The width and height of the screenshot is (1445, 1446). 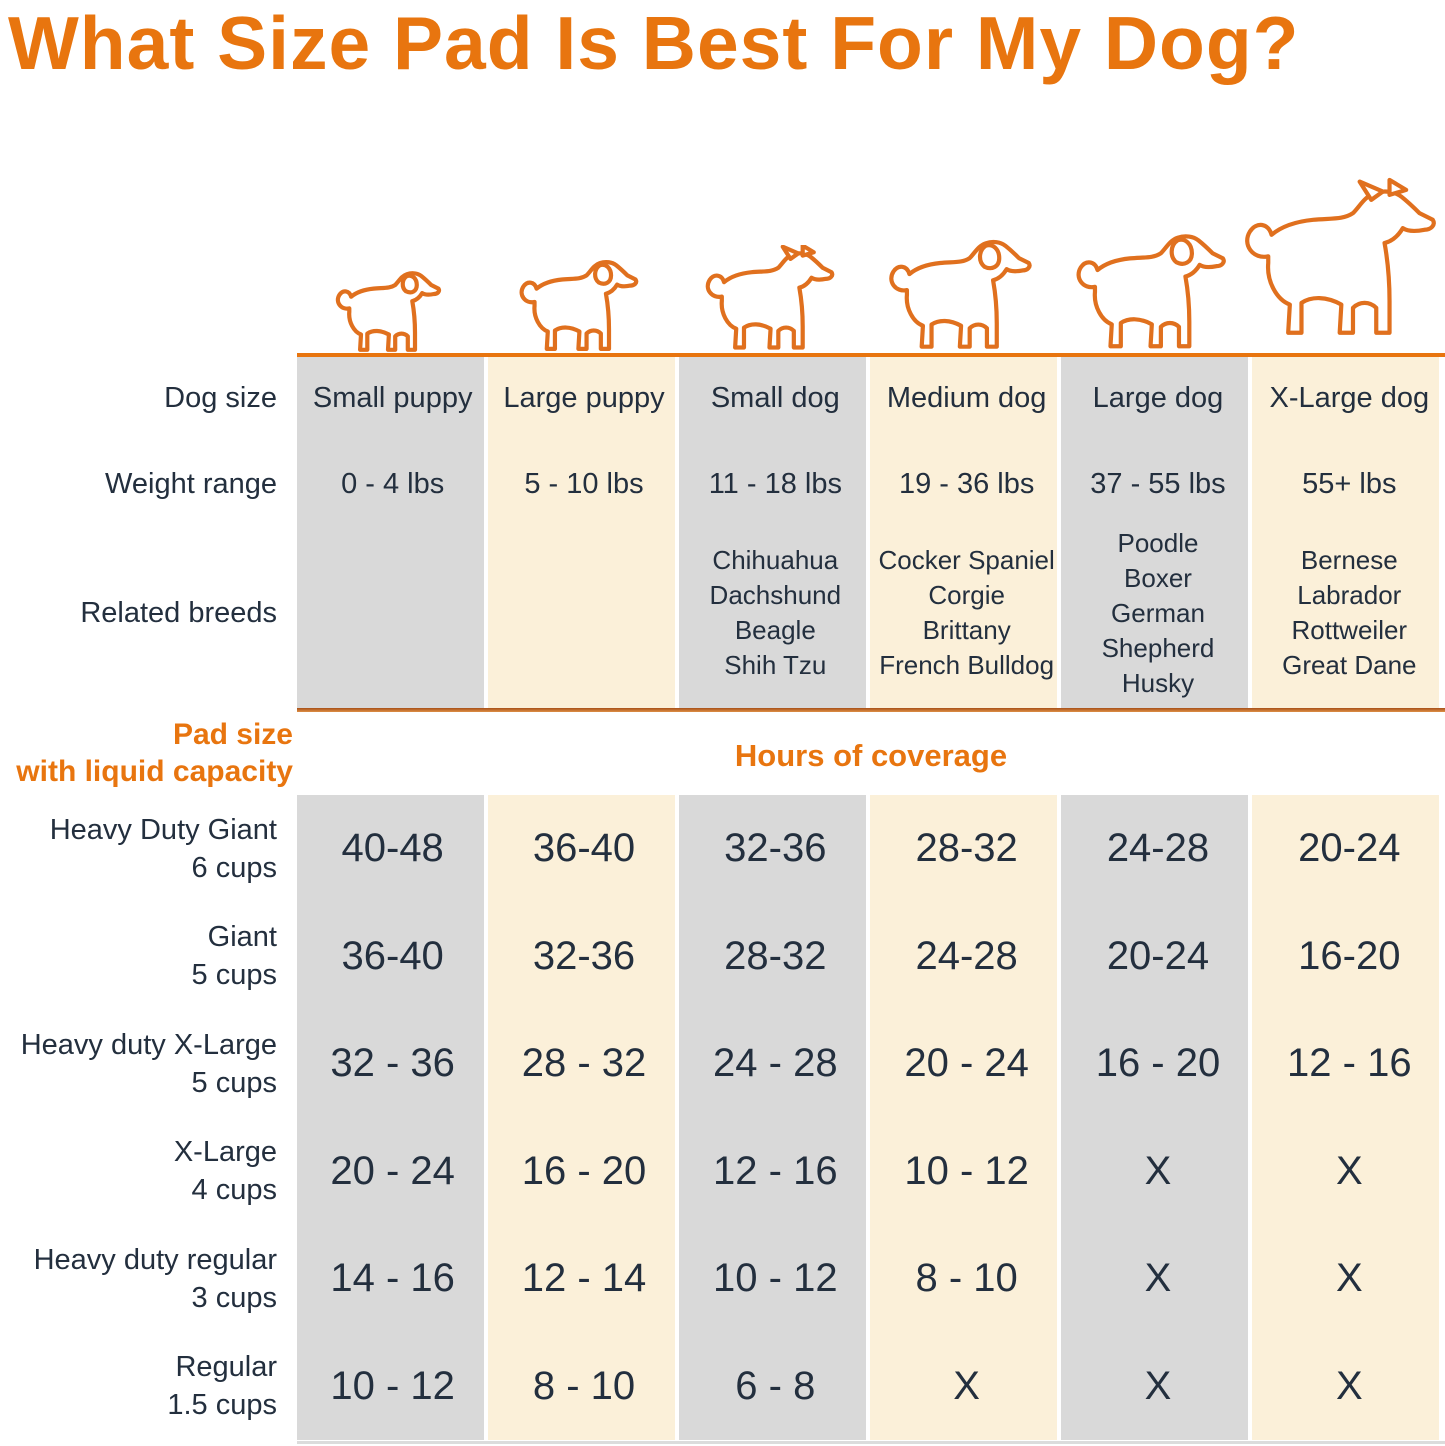 What do you see at coordinates (232, 734) in the screenshot?
I see `pad-size-header-line1: Pad size` at bounding box center [232, 734].